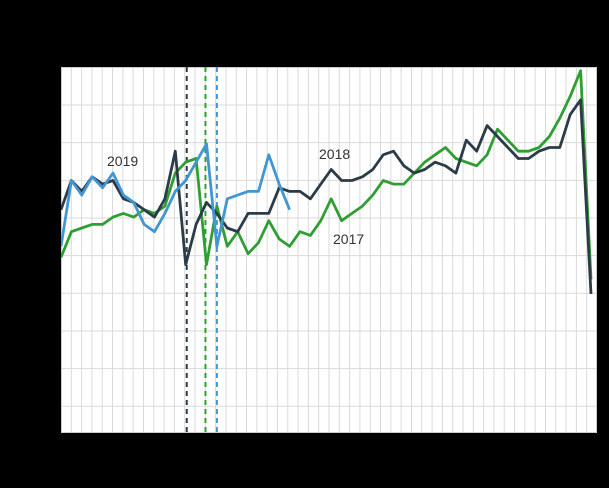  What do you see at coordinates (176, 195) in the screenshot?
I see `series-line-2019` at bounding box center [176, 195].